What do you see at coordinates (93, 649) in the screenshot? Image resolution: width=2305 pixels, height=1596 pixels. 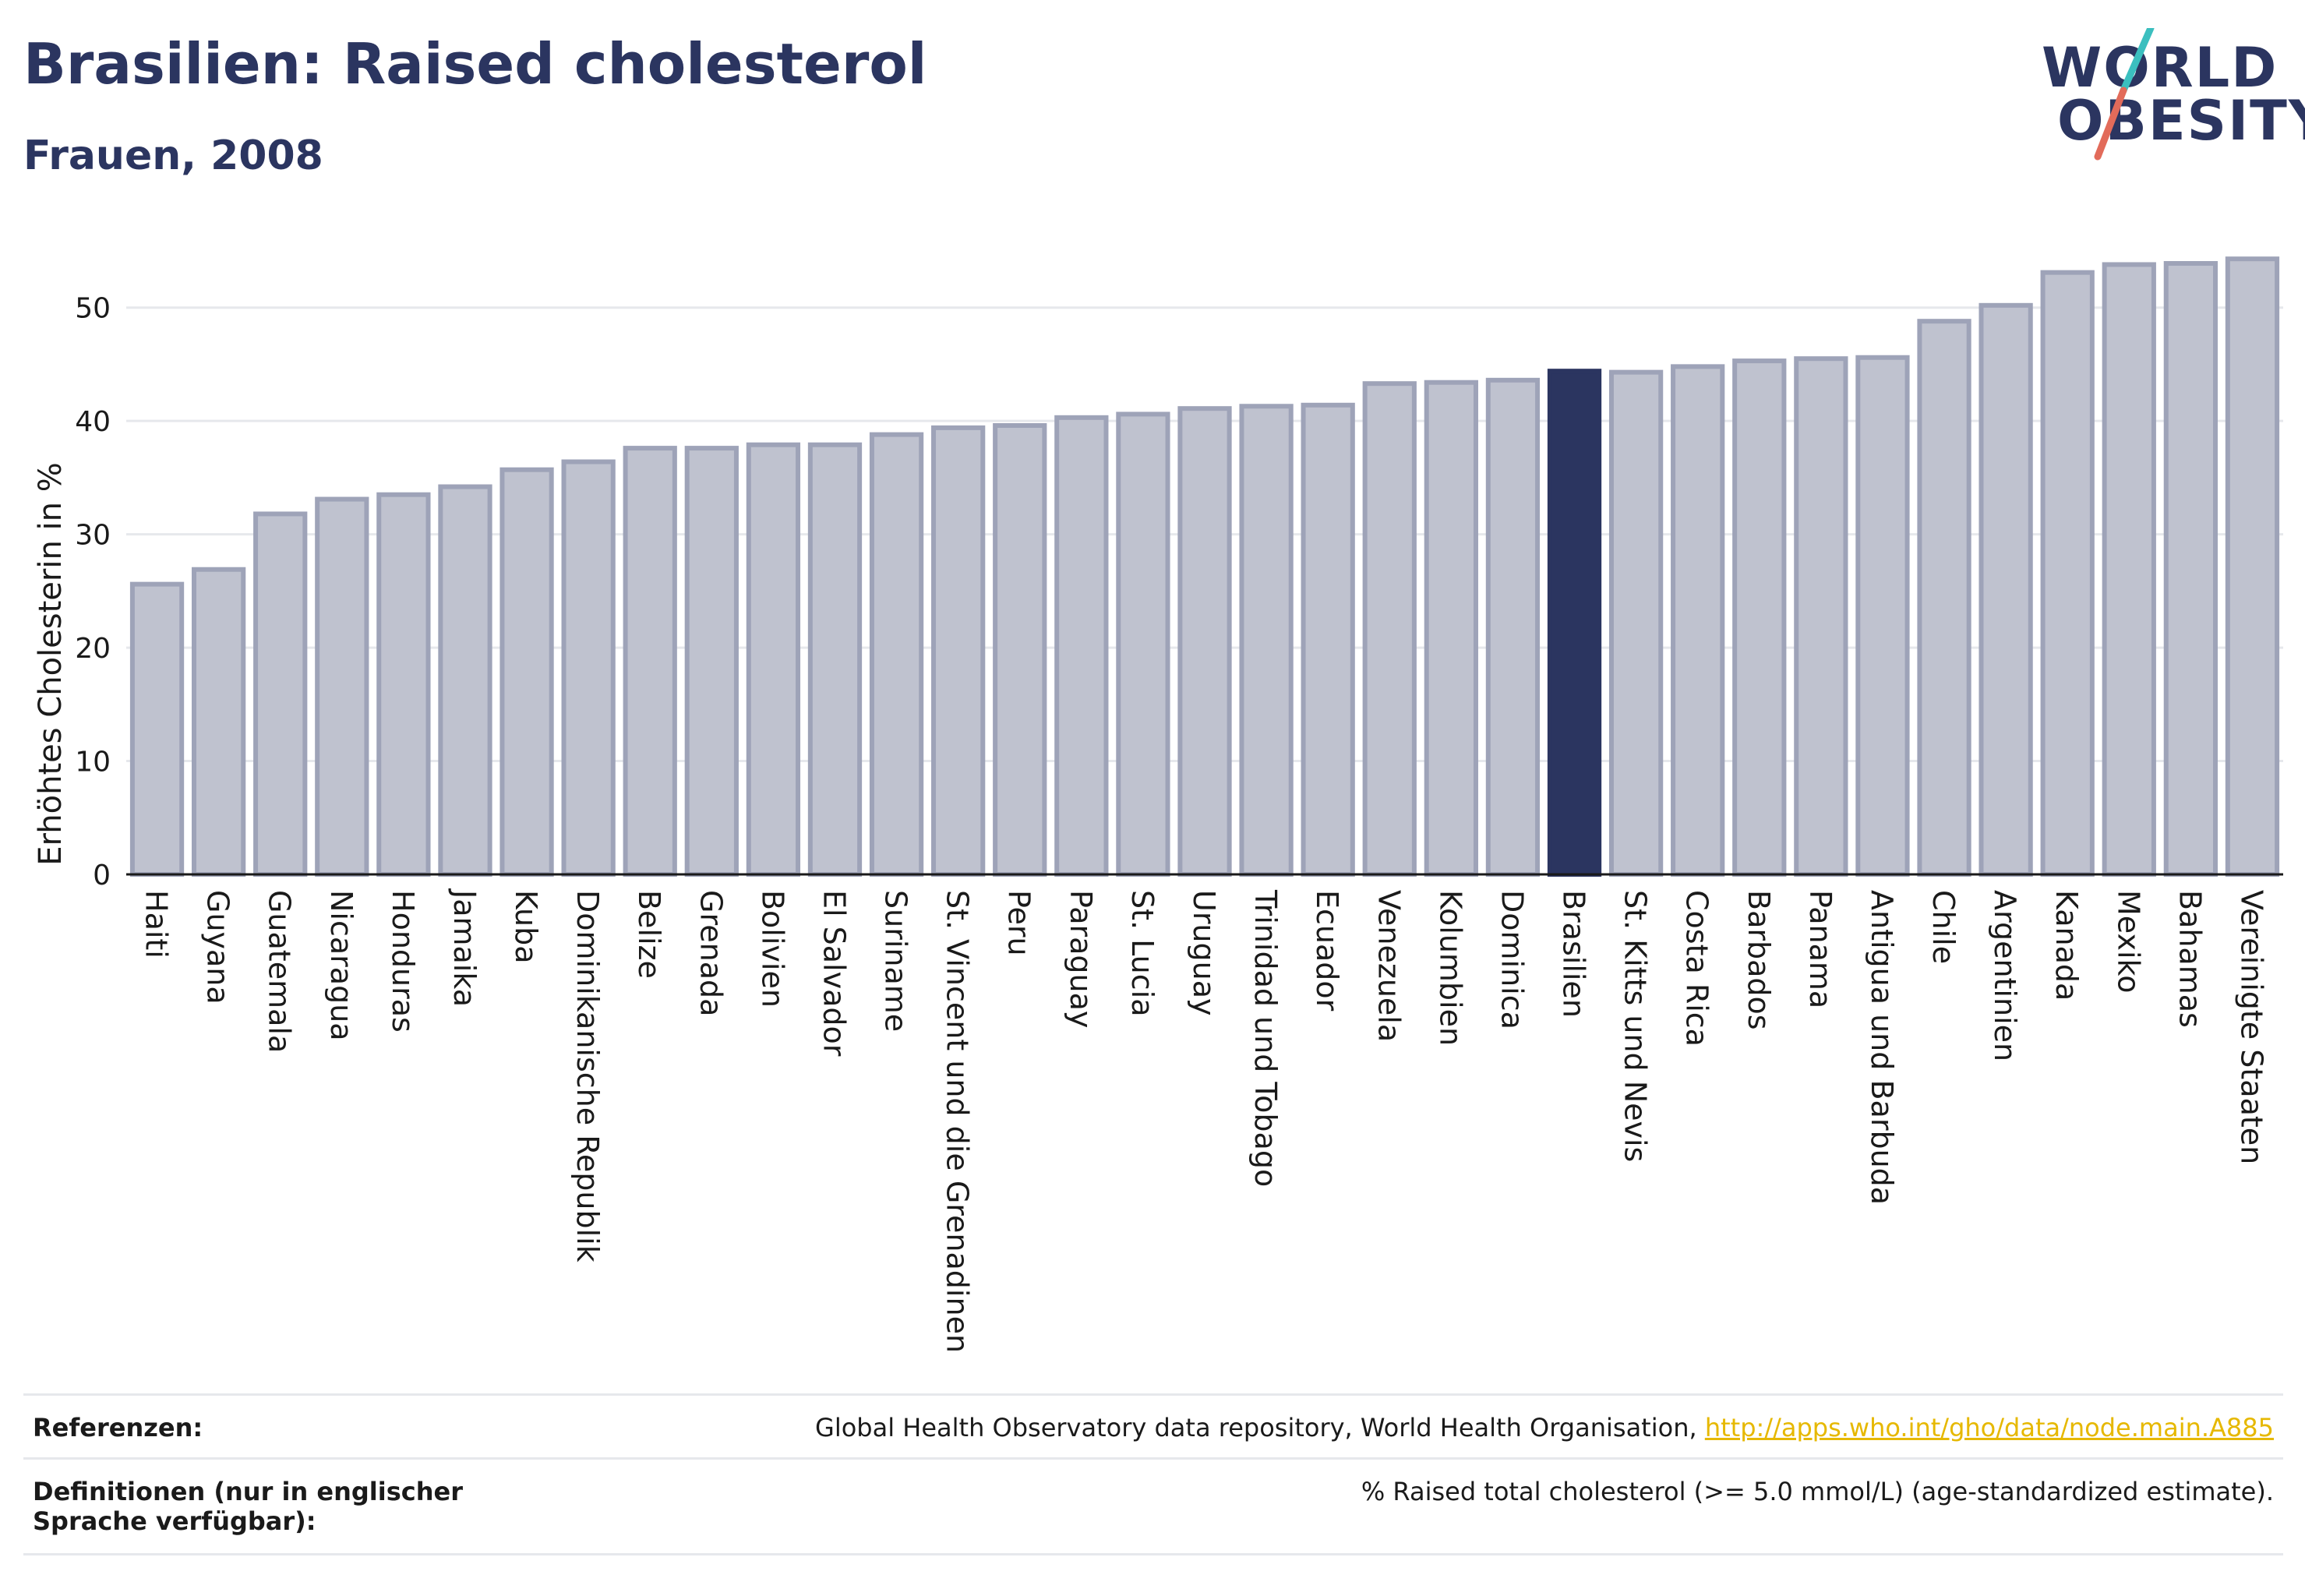 I see `y-tick-label: 20` at bounding box center [93, 649].